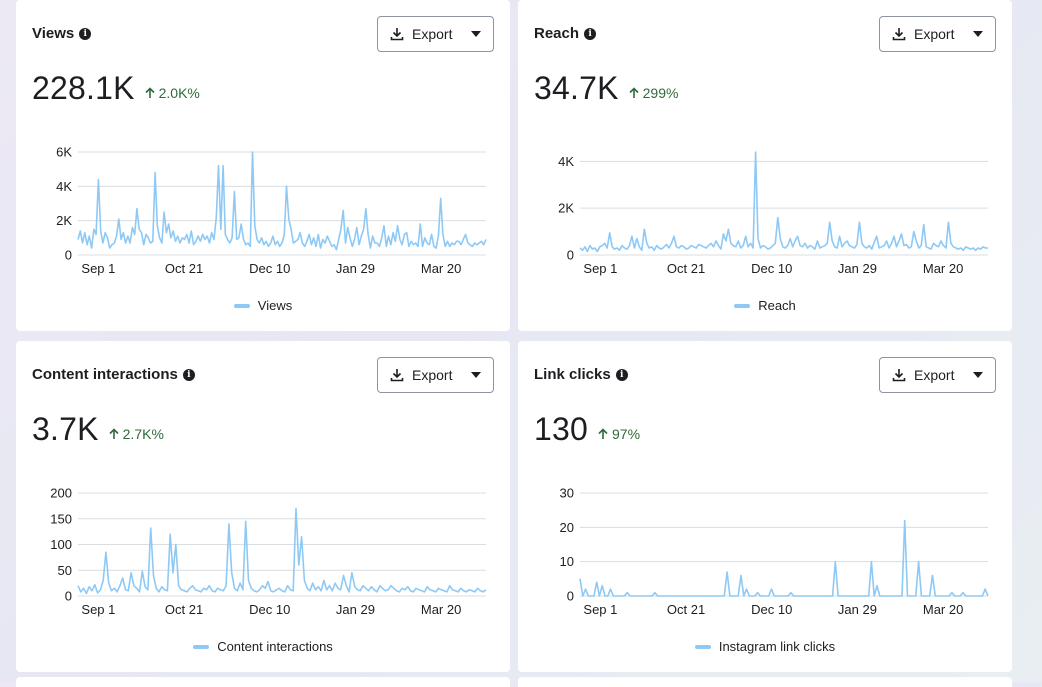 The height and width of the screenshot is (687, 1042). I want to click on reach-chart: 0 2K 4K Sep 1 Oct 21 Dec 10 Jan 29 Mar 20, so click(765, 215).